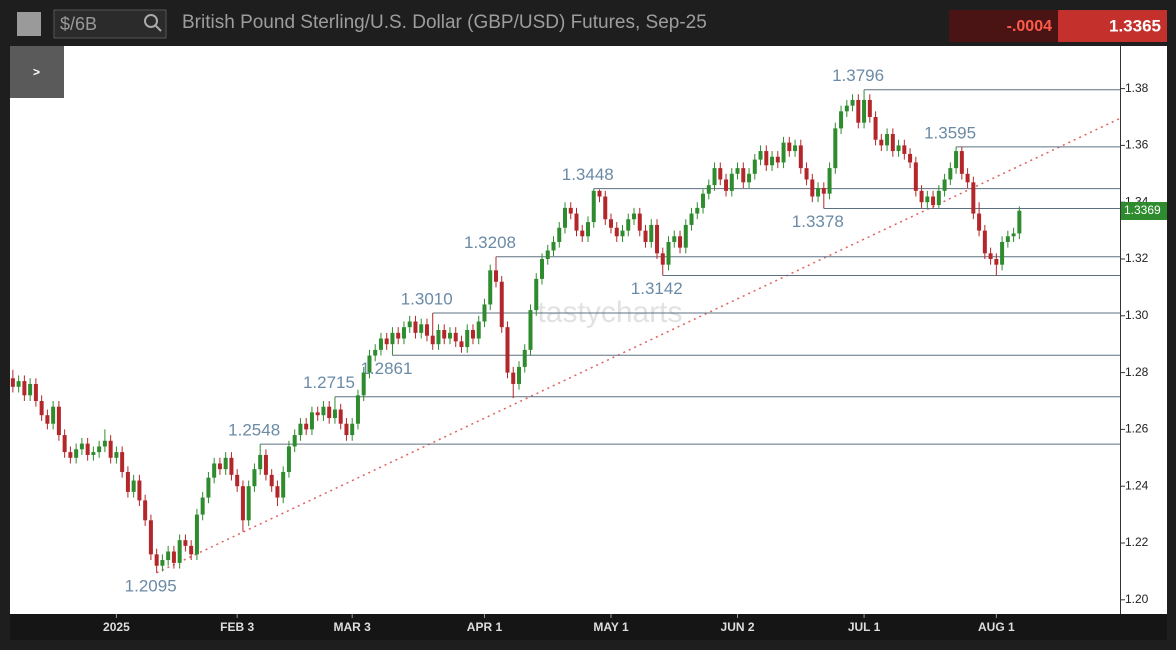 The height and width of the screenshot is (650, 1176). I want to click on y-tick-label: 1.36, so click(1137, 145).